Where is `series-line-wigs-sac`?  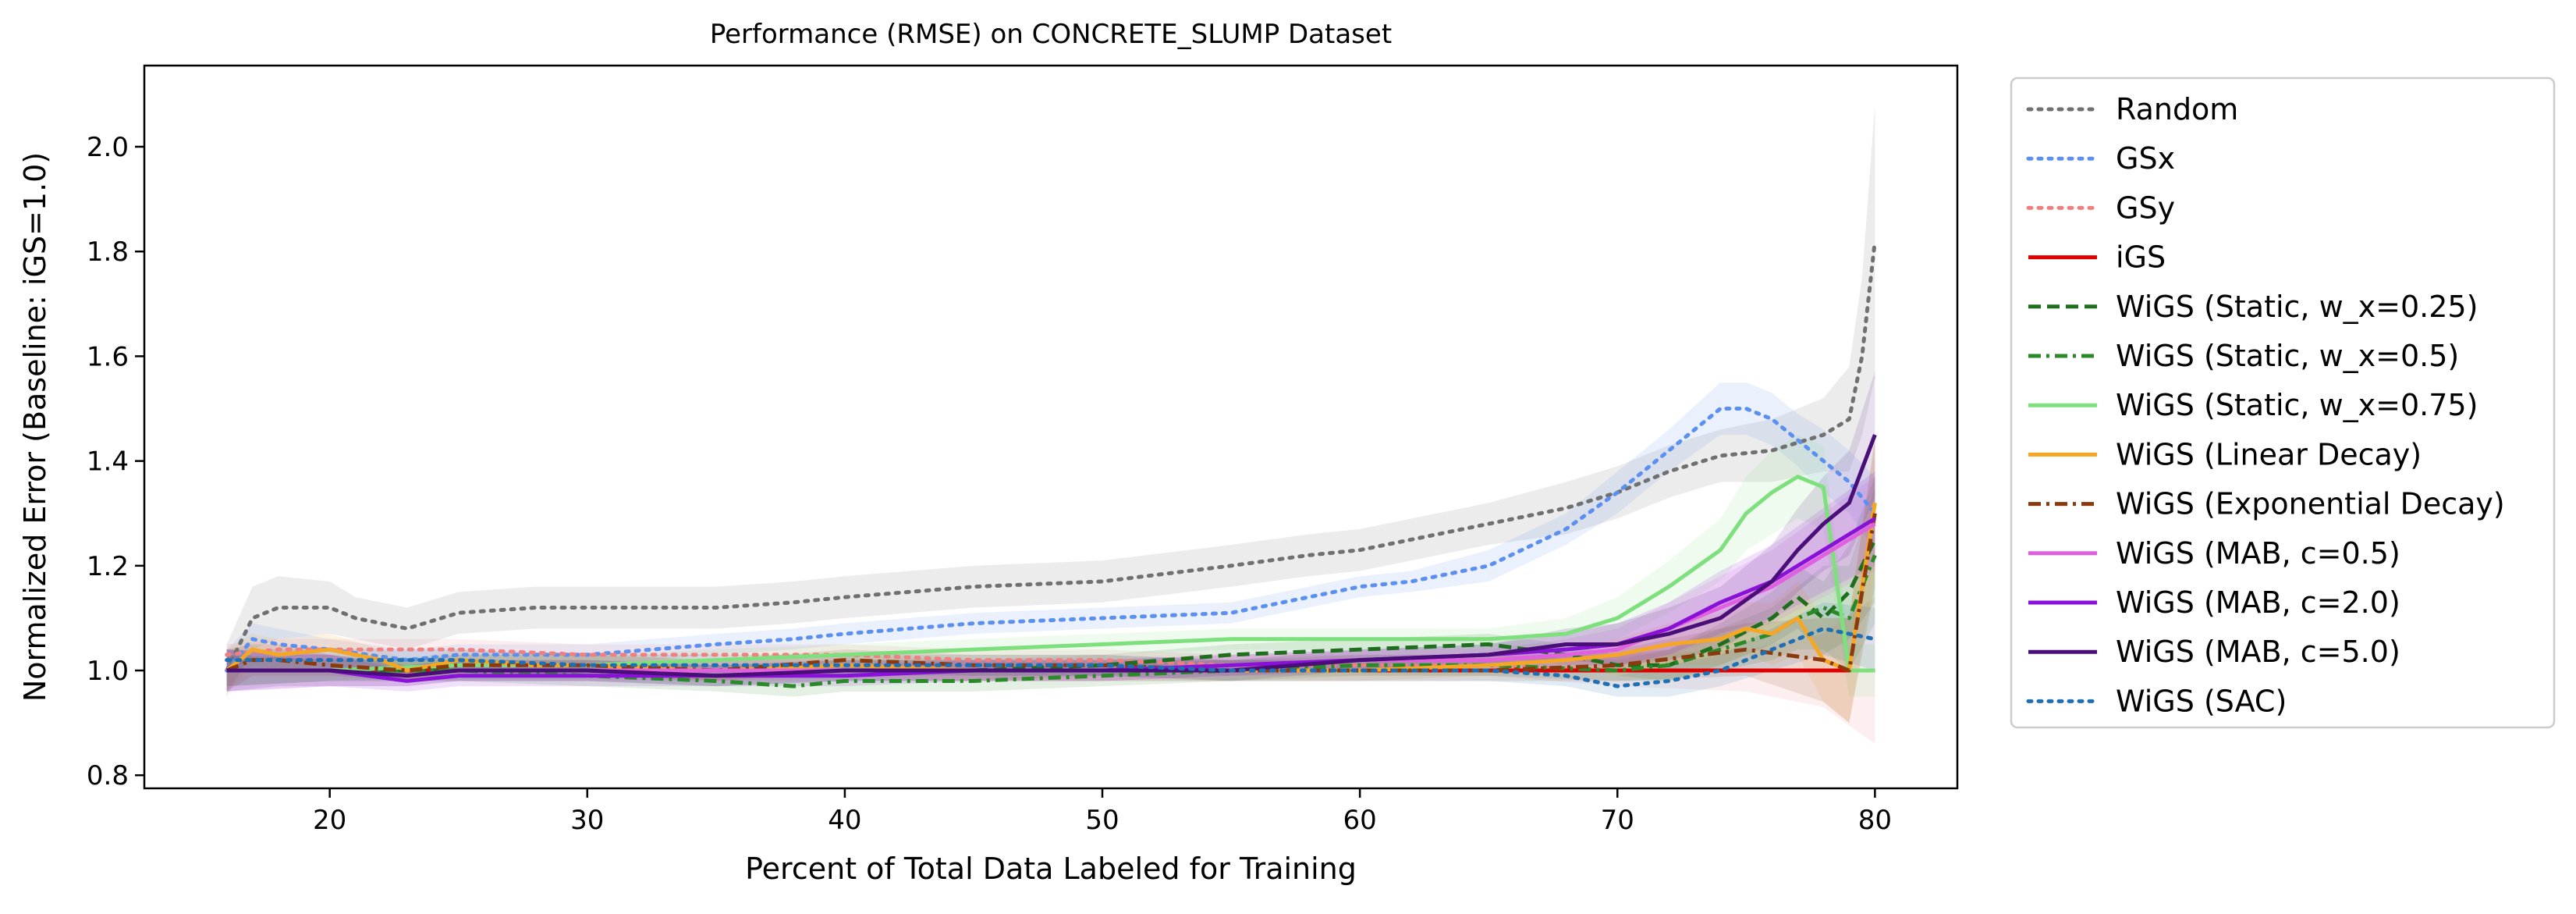 series-line-wigs-sac is located at coordinates (1051, 657).